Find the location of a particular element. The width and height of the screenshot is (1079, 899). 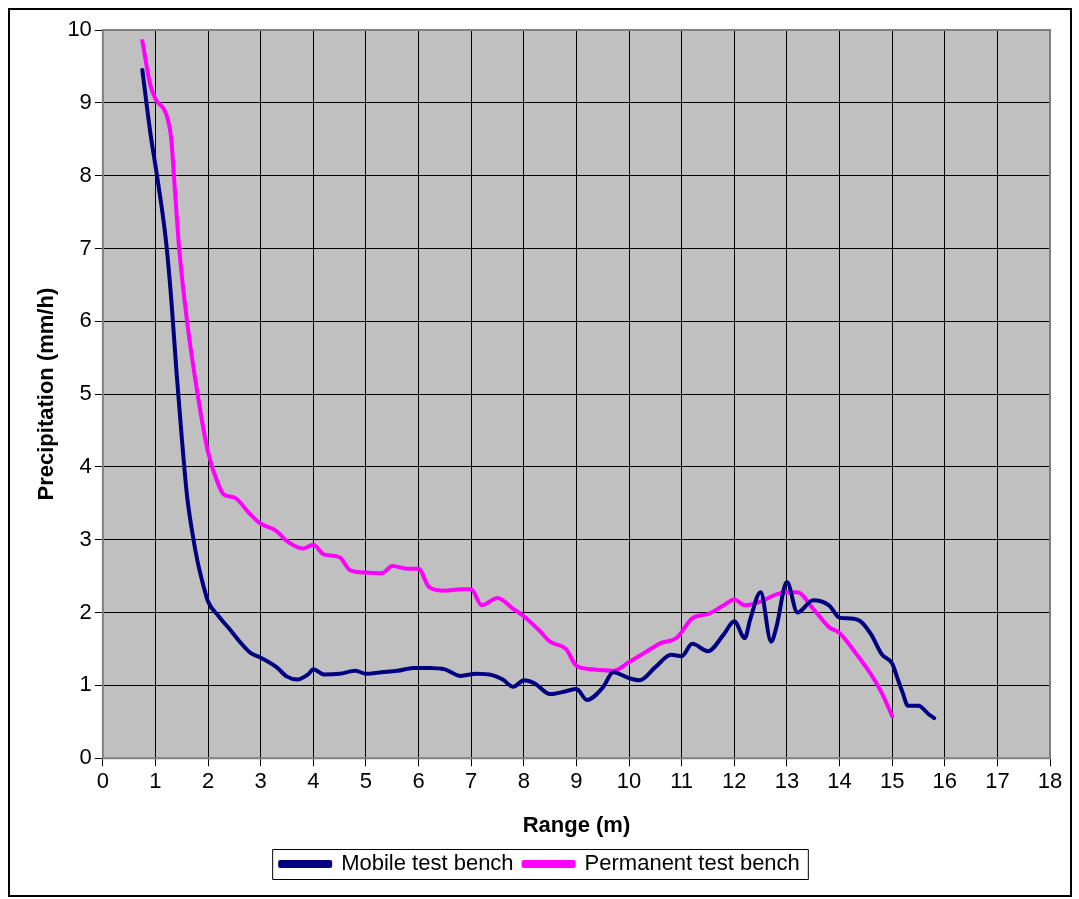

x-tick-label: 0 is located at coordinates (102, 781).